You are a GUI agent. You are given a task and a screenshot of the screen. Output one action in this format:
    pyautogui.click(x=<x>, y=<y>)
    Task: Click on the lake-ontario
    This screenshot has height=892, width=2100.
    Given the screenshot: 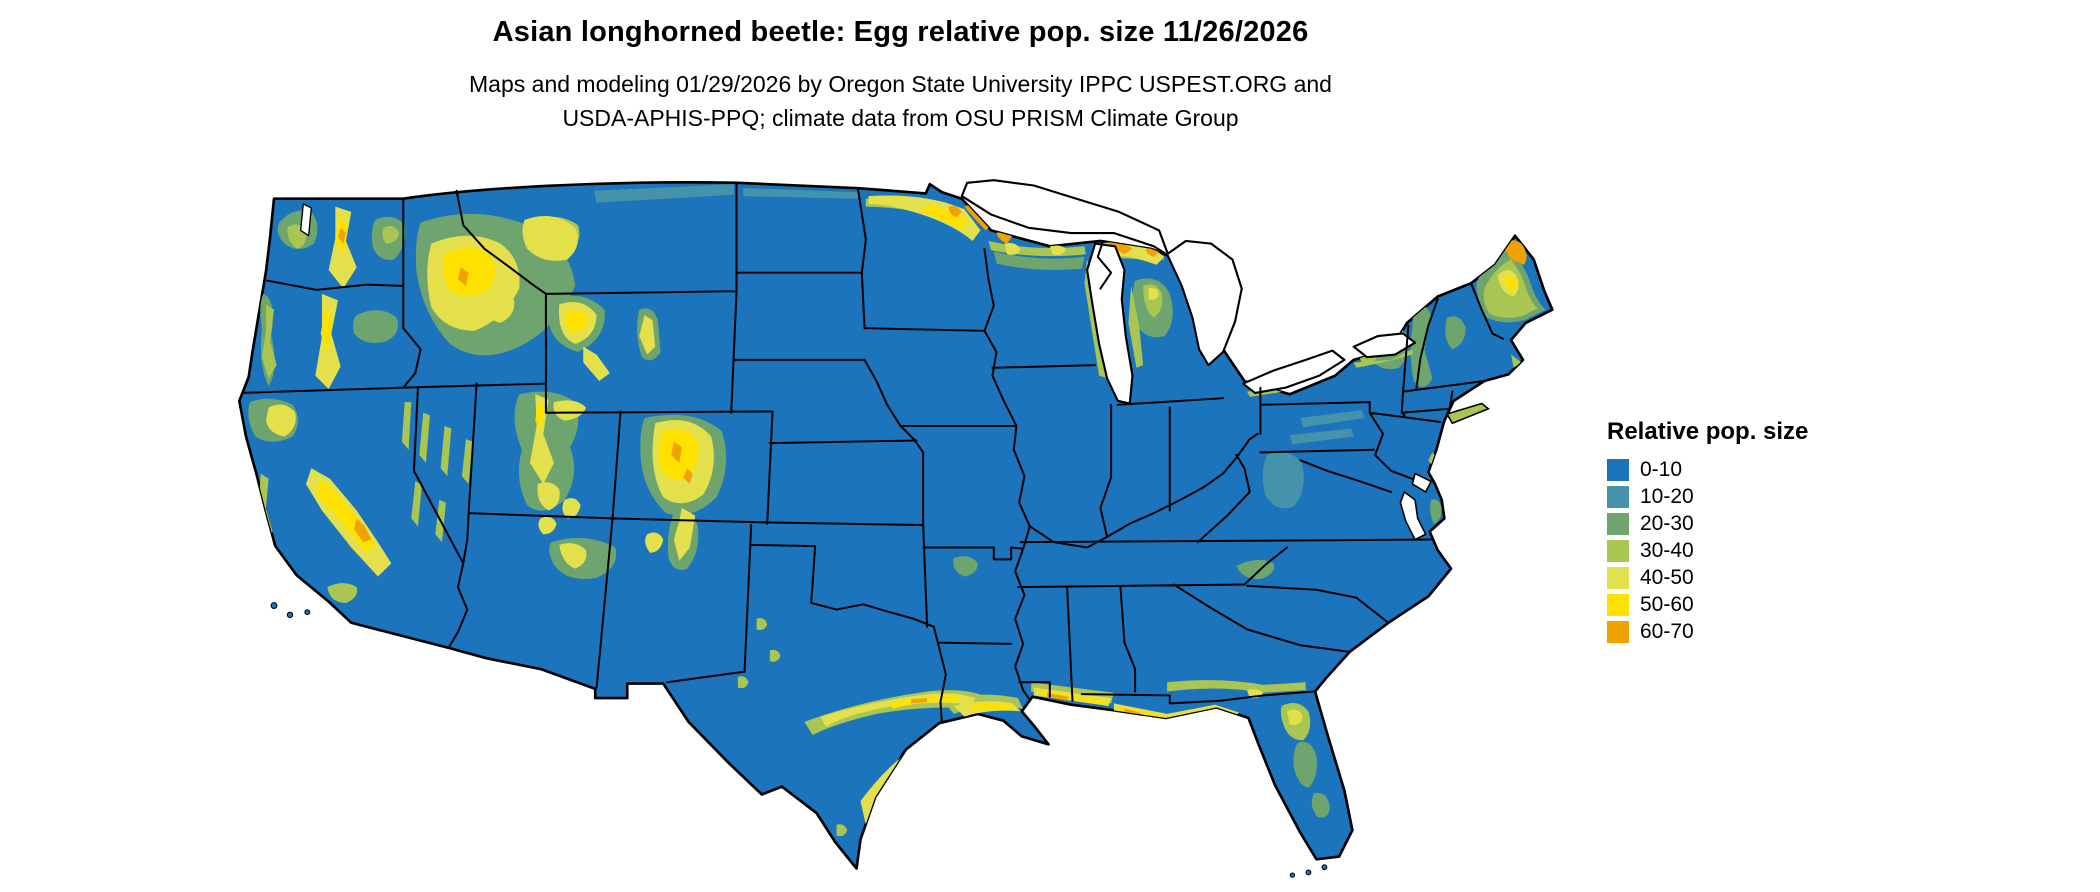 What is the action you would take?
    pyautogui.click(x=1384, y=345)
    